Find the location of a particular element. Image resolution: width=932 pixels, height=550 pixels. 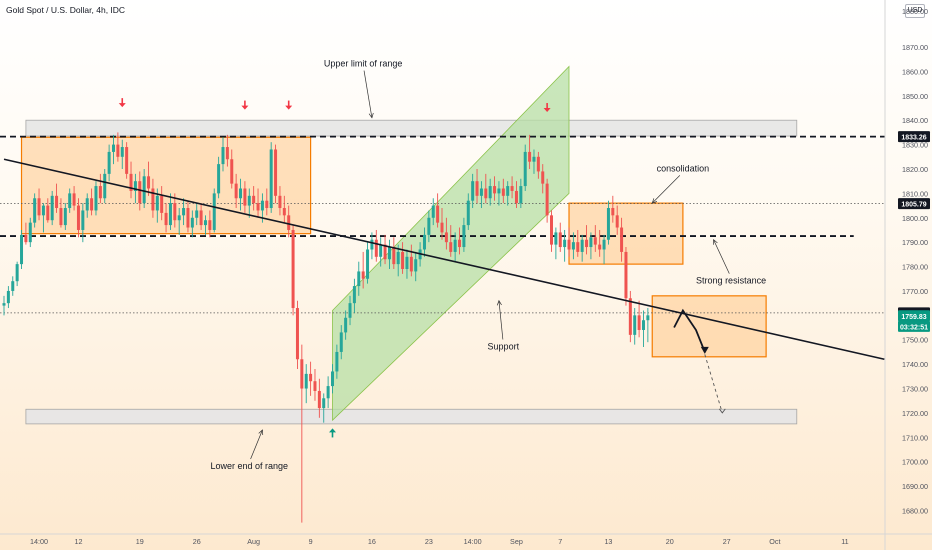

down-arrow-icon is located at coordinates (547, 108).